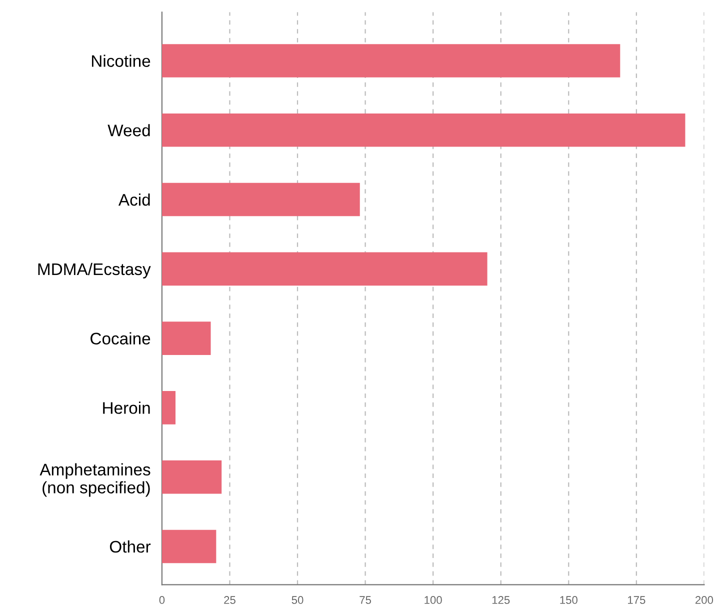 This screenshot has height=609, width=723. I want to click on x-tick-label: 150, so click(569, 600).